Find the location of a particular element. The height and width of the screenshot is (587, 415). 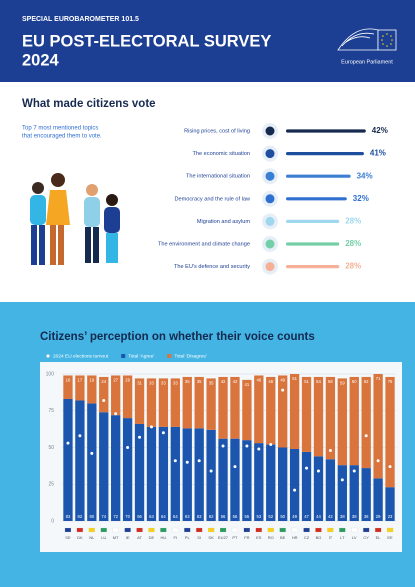

segment-label: 47 is located at coordinates (306, 516).